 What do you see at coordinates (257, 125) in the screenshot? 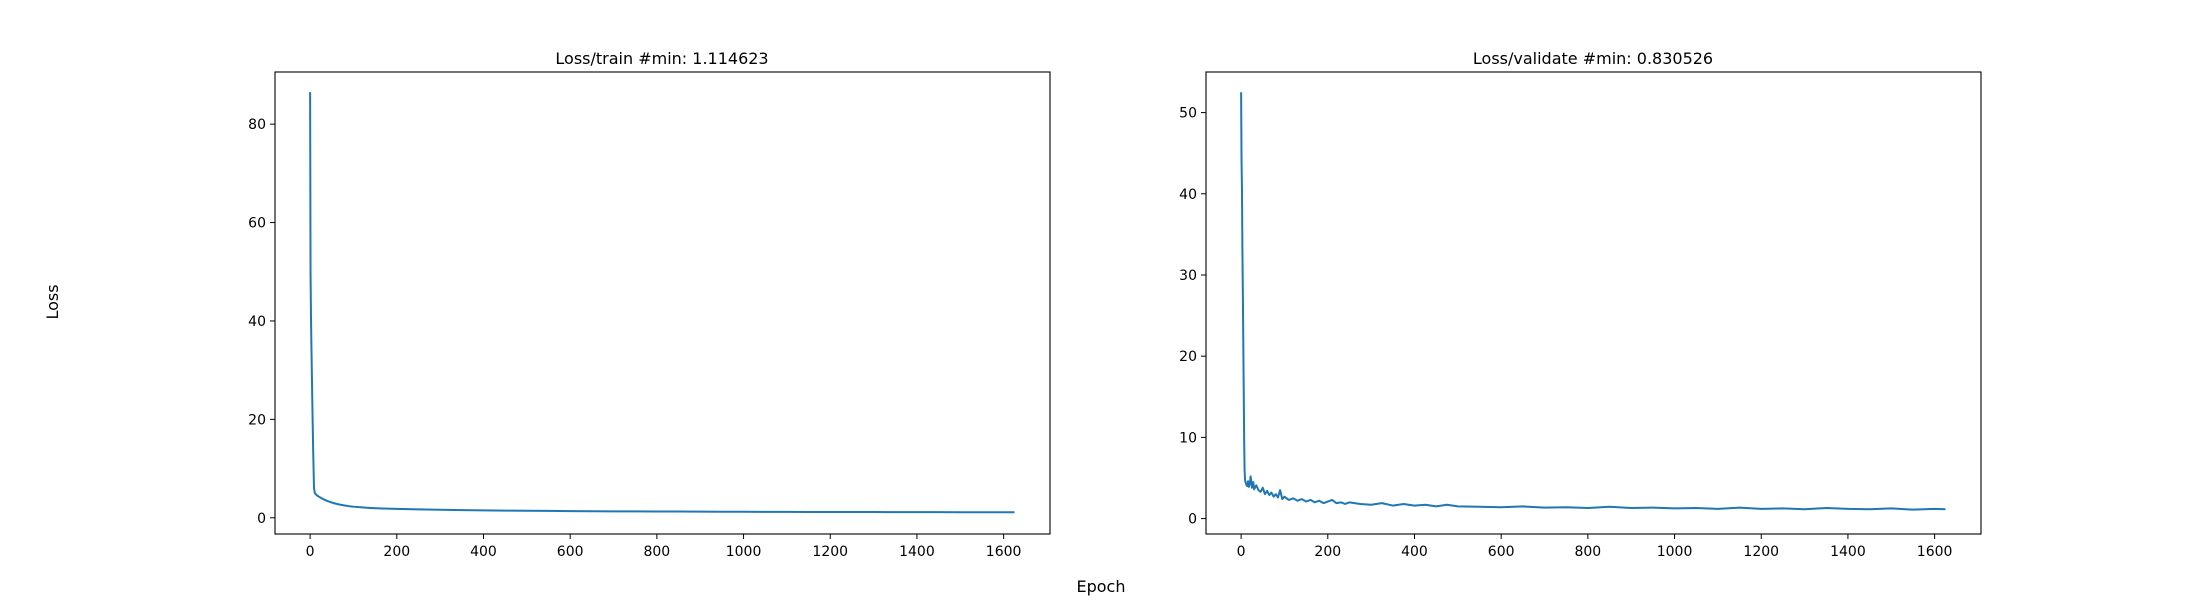
I see `train-y-tick-label: 80` at bounding box center [257, 125].